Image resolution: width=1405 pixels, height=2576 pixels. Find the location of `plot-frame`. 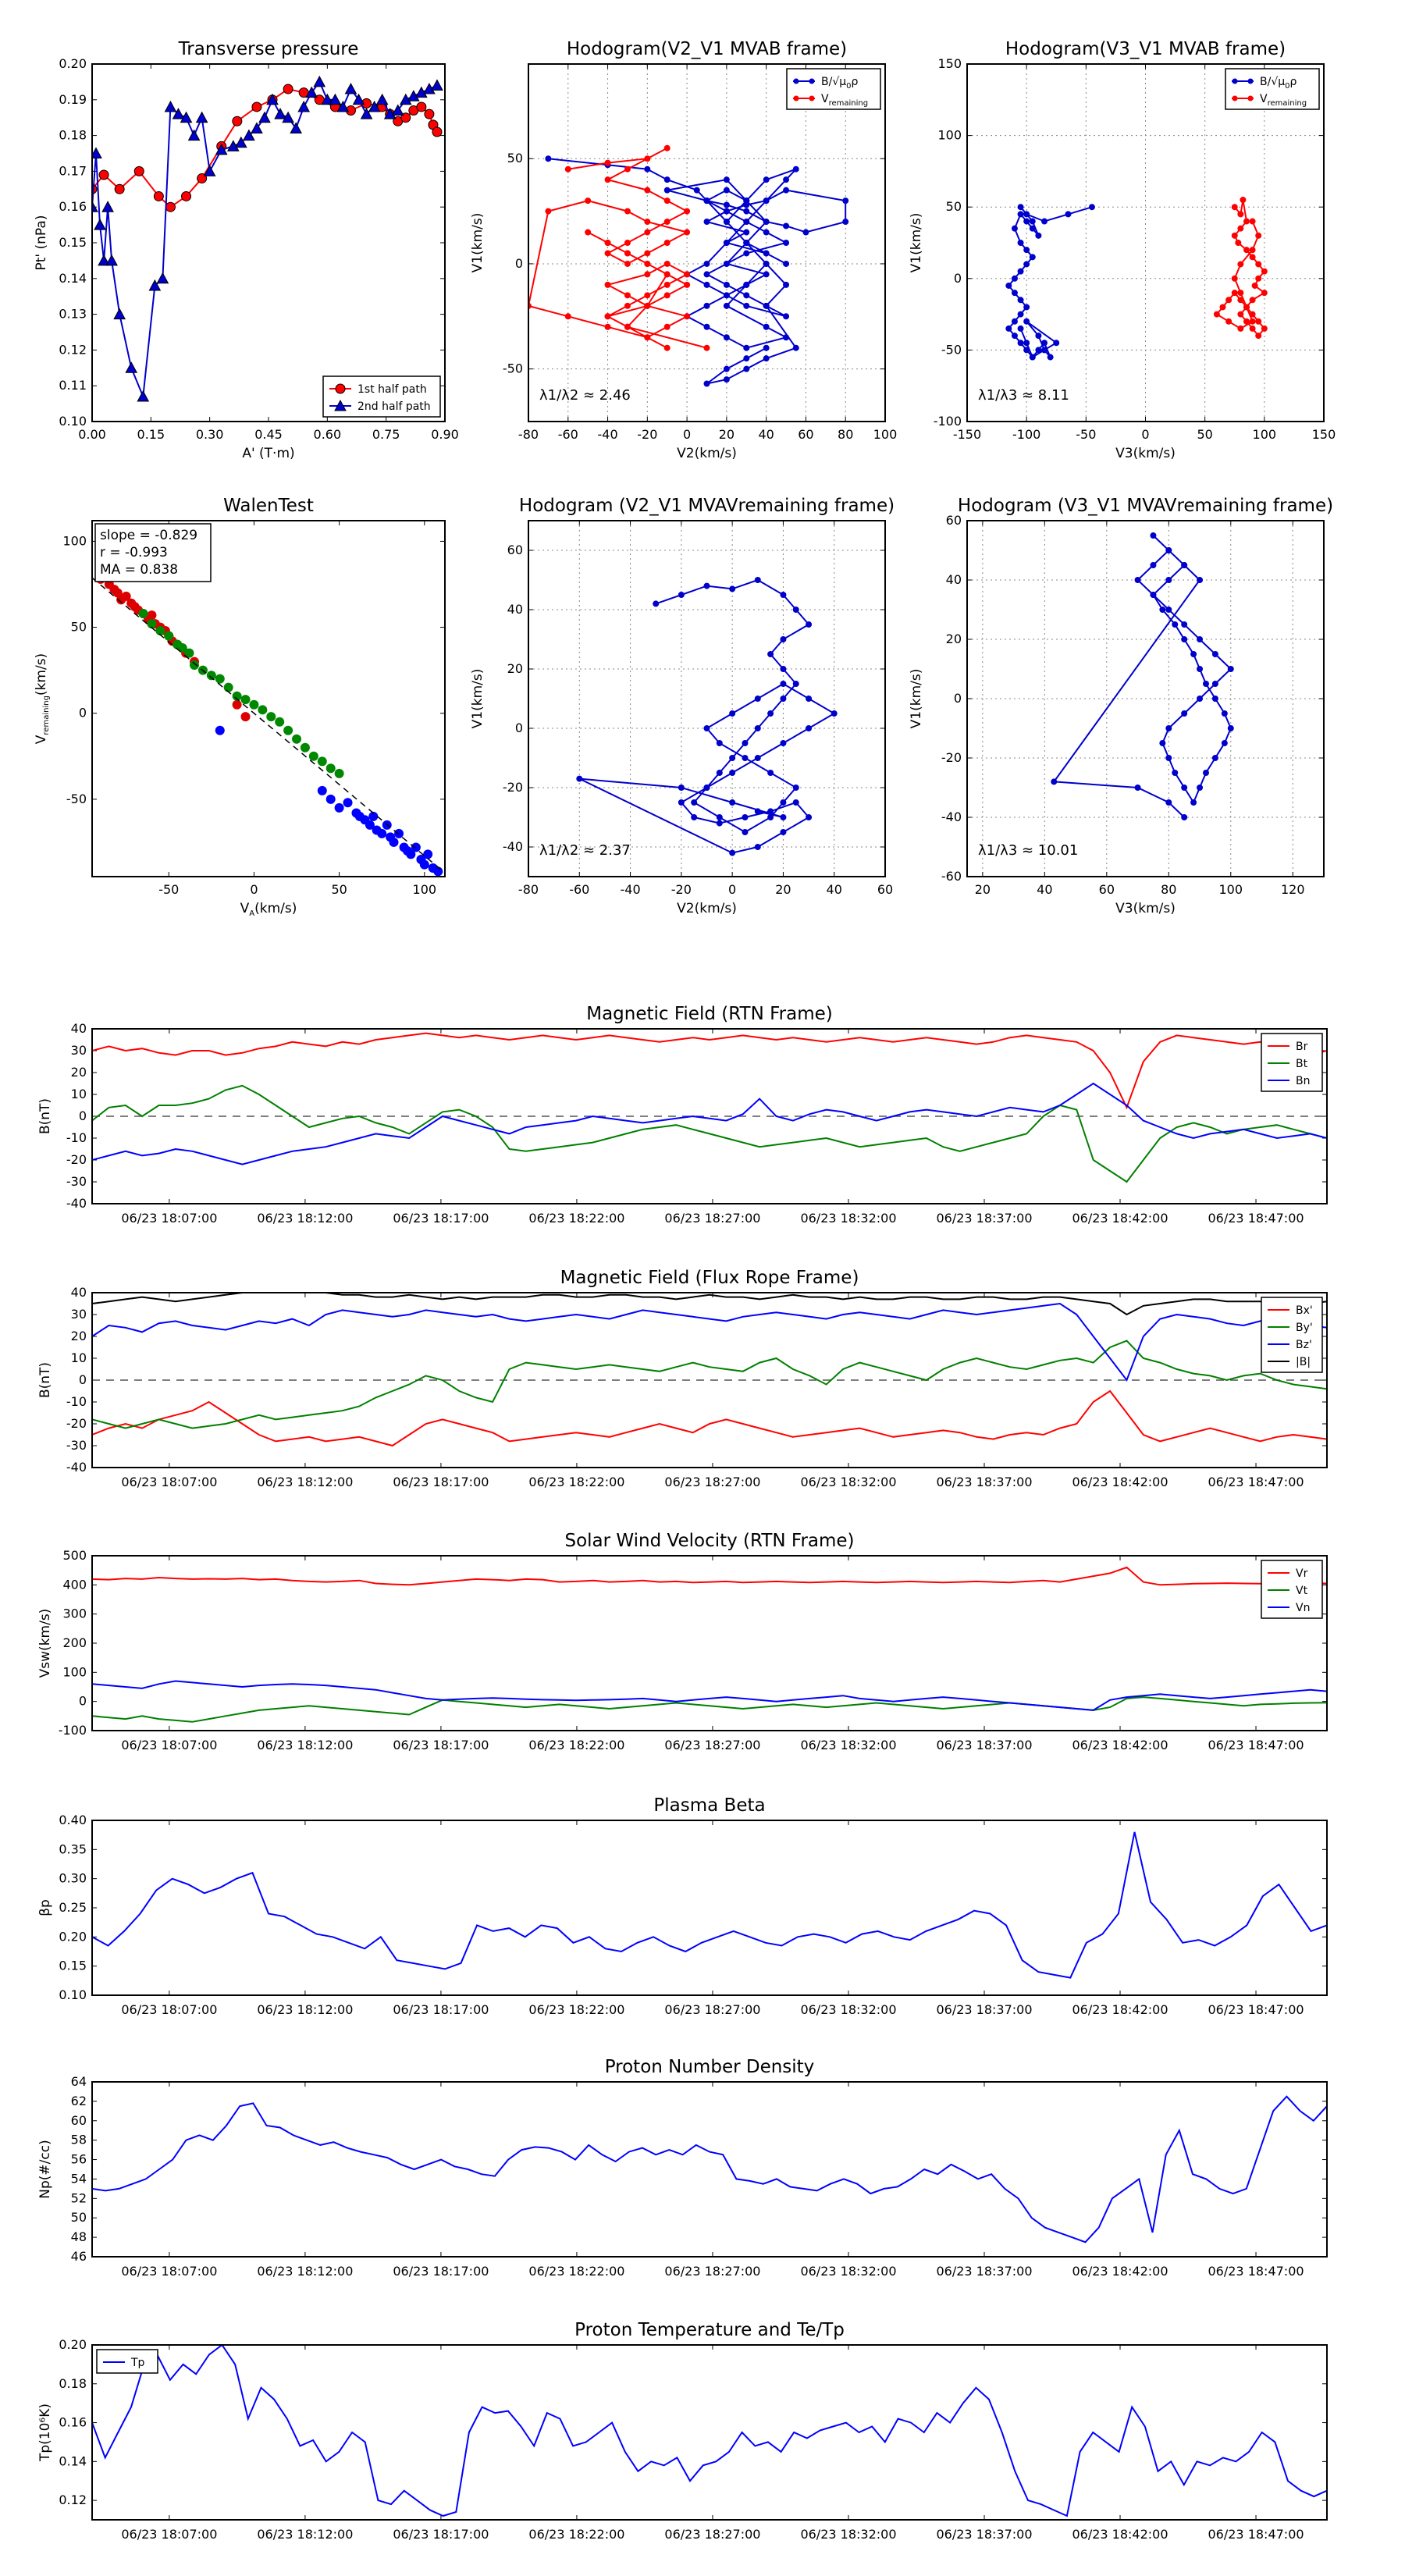

plot-frame is located at coordinates (1146, 242).